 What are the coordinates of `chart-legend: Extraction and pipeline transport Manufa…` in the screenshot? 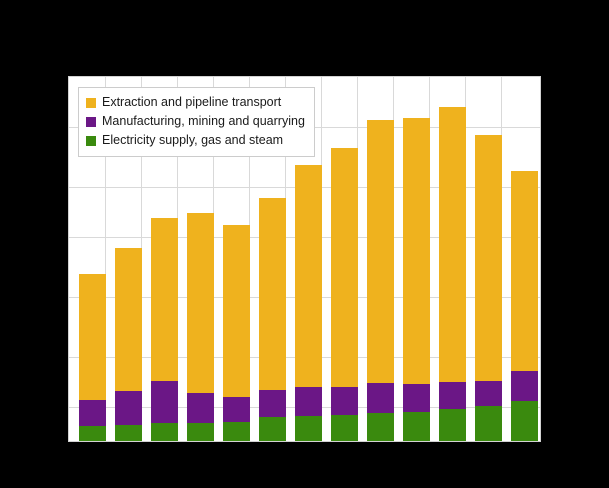 It's located at (196, 122).